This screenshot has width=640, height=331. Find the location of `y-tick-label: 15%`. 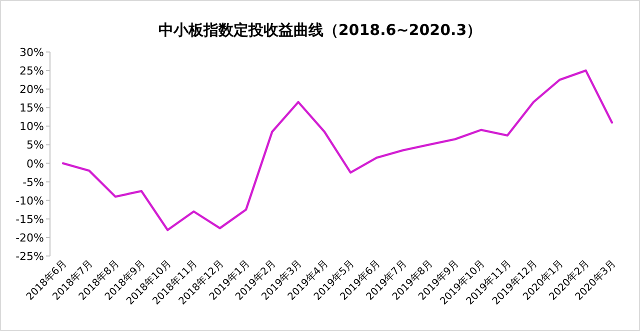

y-tick-label: 15% is located at coordinates (32, 108).